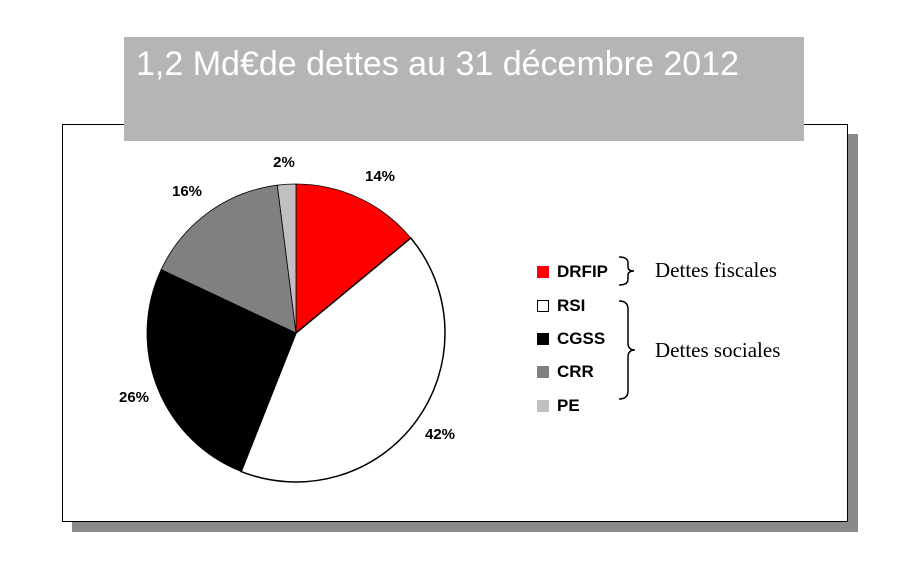  What do you see at coordinates (464, 89) in the screenshot?
I see `title-banner: 1,2 Md€de dettes au 31 décembre 2012` at bounding box center [464, 89].